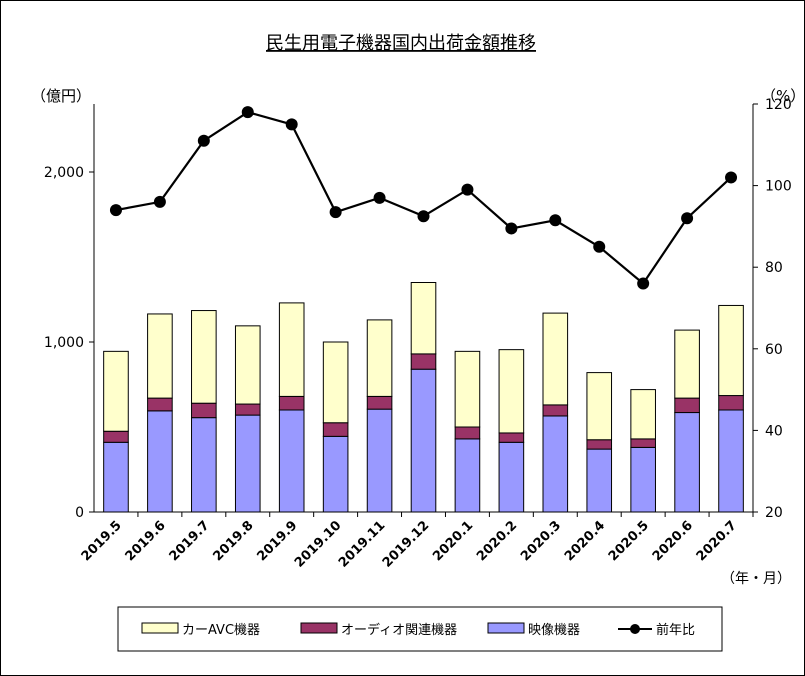  Describe the element at coordinates (756, 579) in the screenshot. I see `x-axis-unit: （年・月）` at that location.